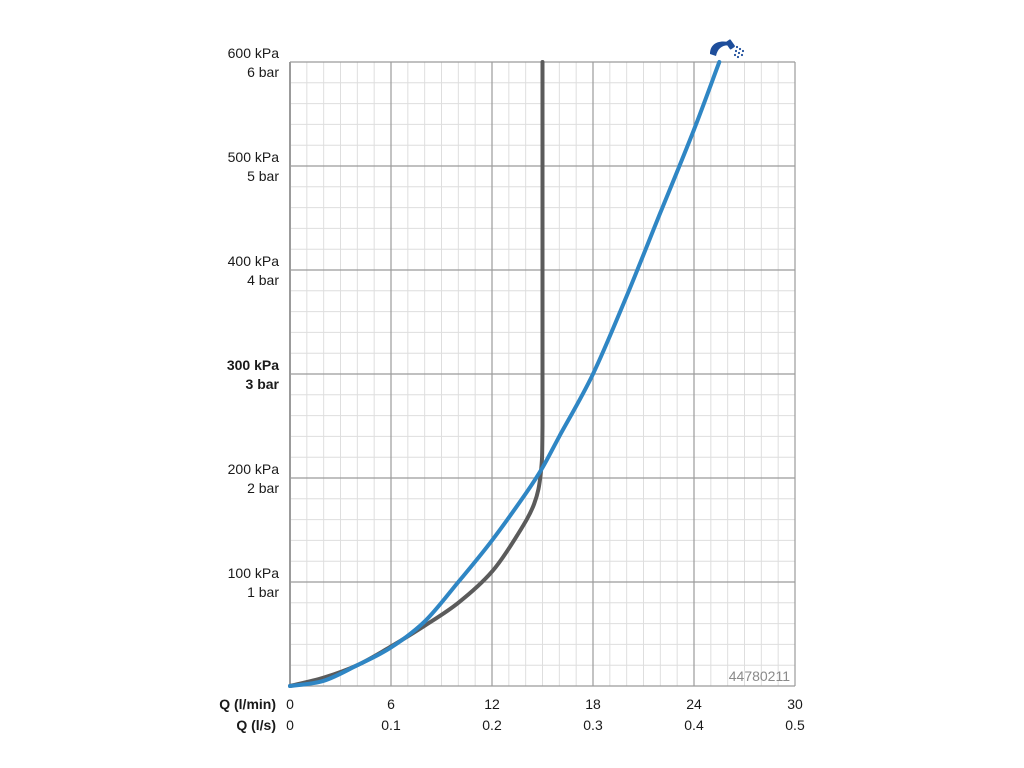  Describe the element at coordinates (492, 725) in the screenshot. I see `x-tick-label-ls: 0.2` at that location.